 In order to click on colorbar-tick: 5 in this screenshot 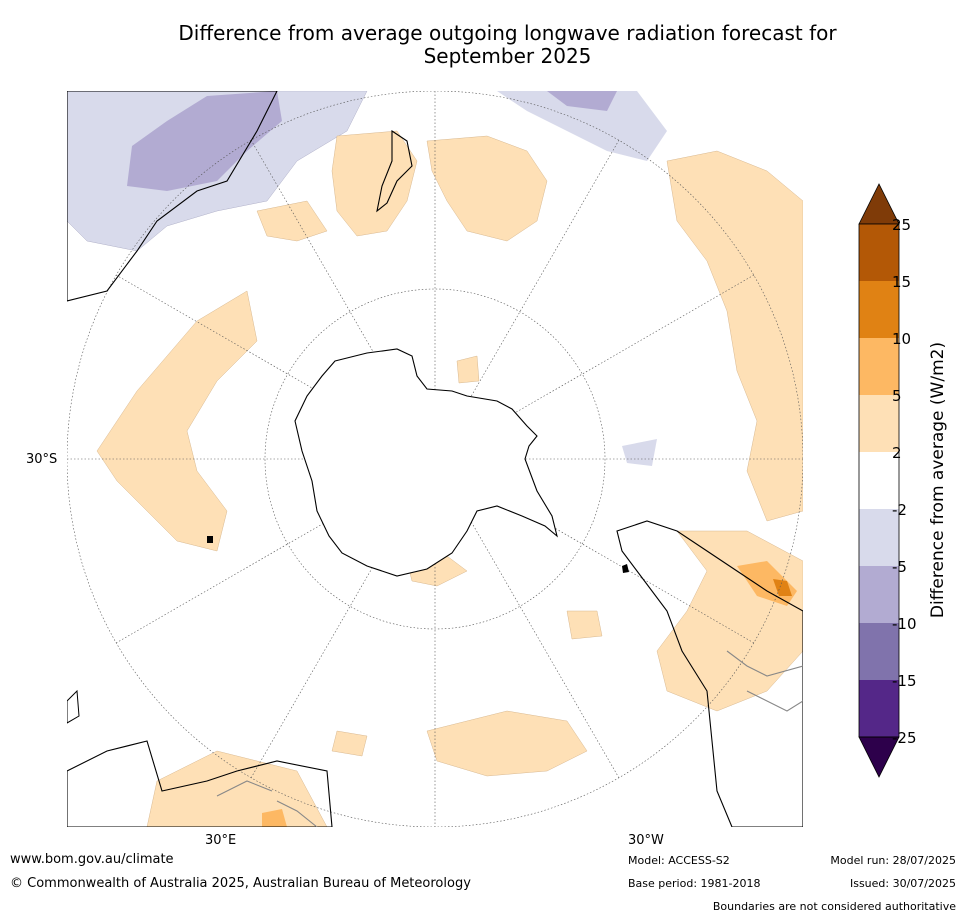, I will do `click(897, 396)`.